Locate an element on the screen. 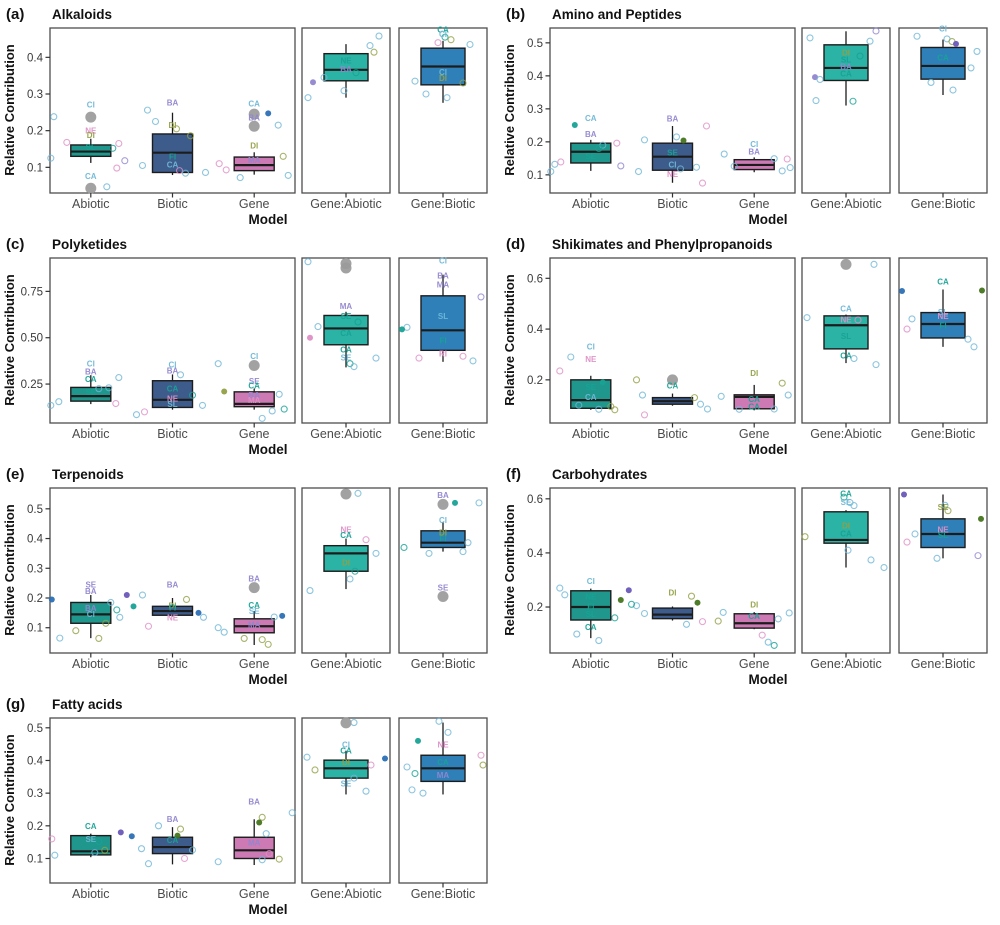 This screenshot has width=1000, height=925. x-tick-label: Gene is located at coordinates (254, 894).